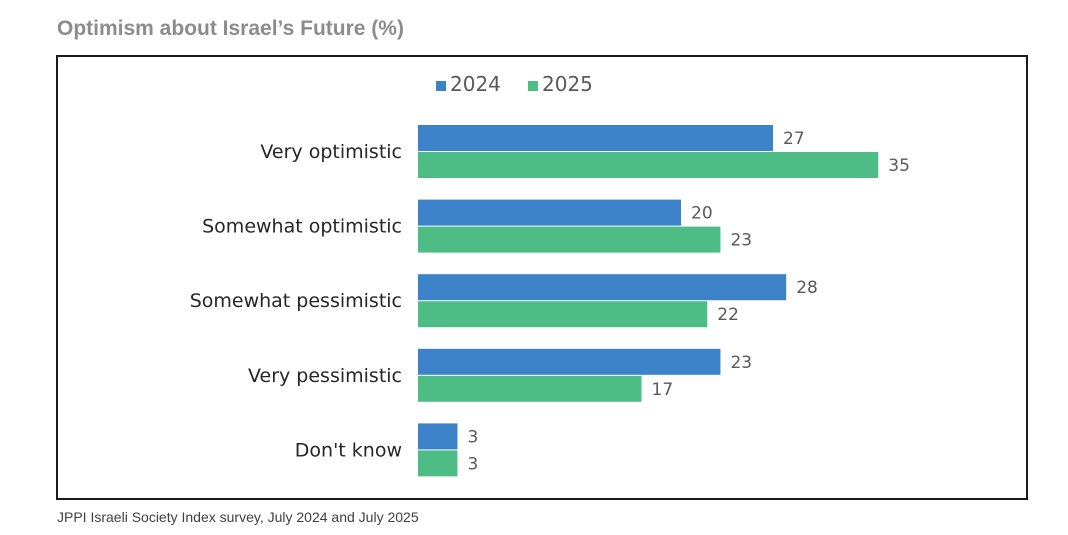 This screenshot has width=1068, height=535. I want to click on legend-label-2025: 2025, so click(567, 84).